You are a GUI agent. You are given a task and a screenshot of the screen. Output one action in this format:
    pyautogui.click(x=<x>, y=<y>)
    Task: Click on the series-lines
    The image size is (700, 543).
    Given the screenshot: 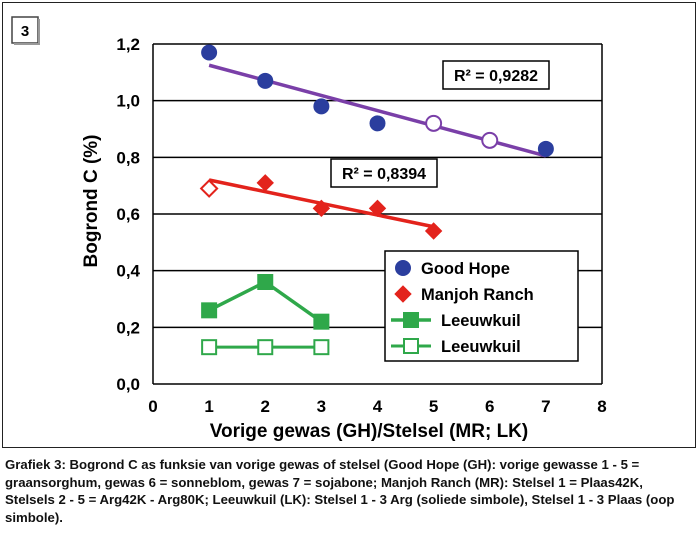 What is the action you would take?
    pyautogui.click(x=265, y=314)
    